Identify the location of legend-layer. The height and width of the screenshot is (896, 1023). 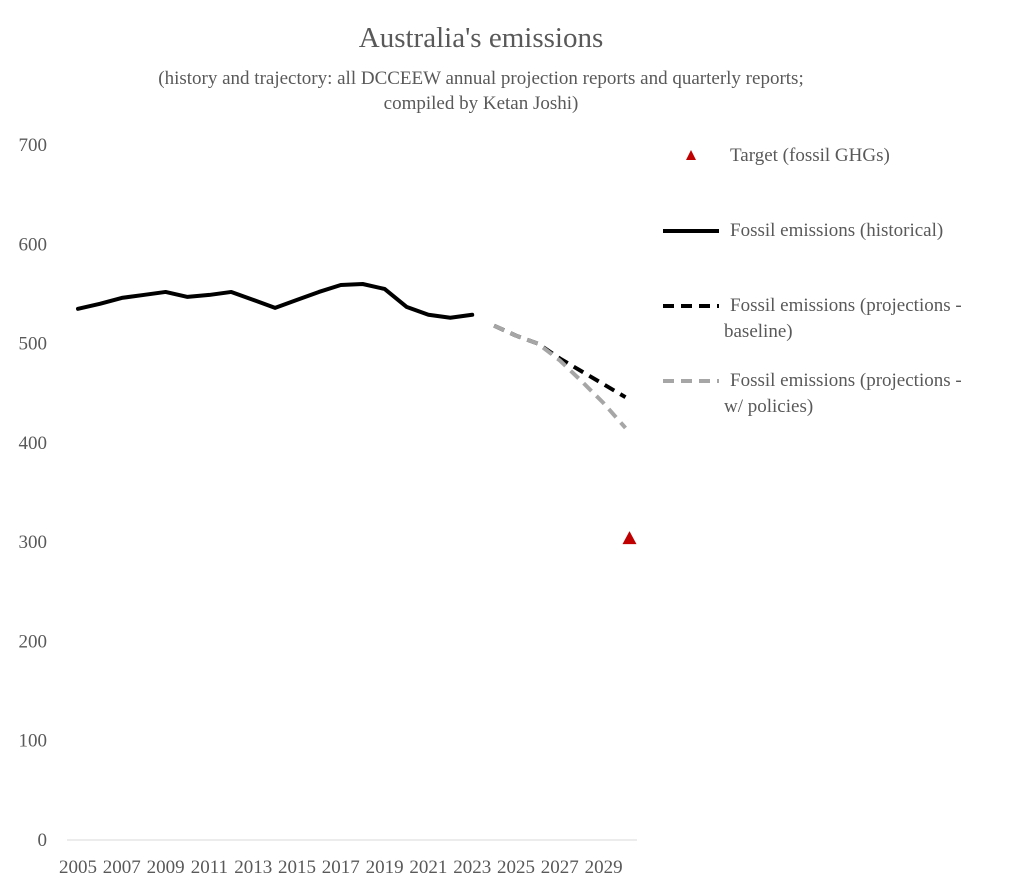
(691, 266).